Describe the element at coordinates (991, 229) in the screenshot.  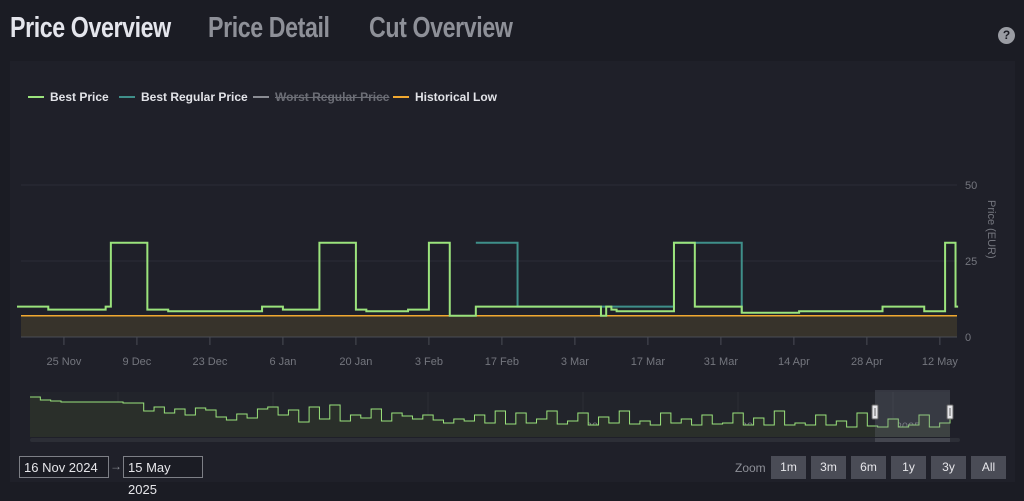
I see `y-axis-title: Price (EUR)` at that location.